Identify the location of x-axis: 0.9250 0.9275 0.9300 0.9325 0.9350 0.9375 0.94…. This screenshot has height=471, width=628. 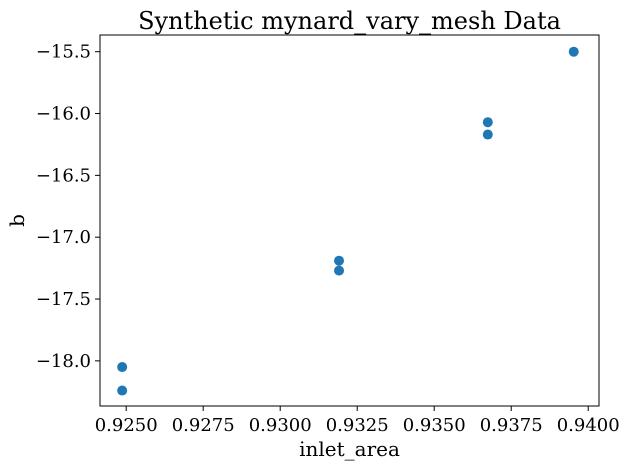
(357, 421).